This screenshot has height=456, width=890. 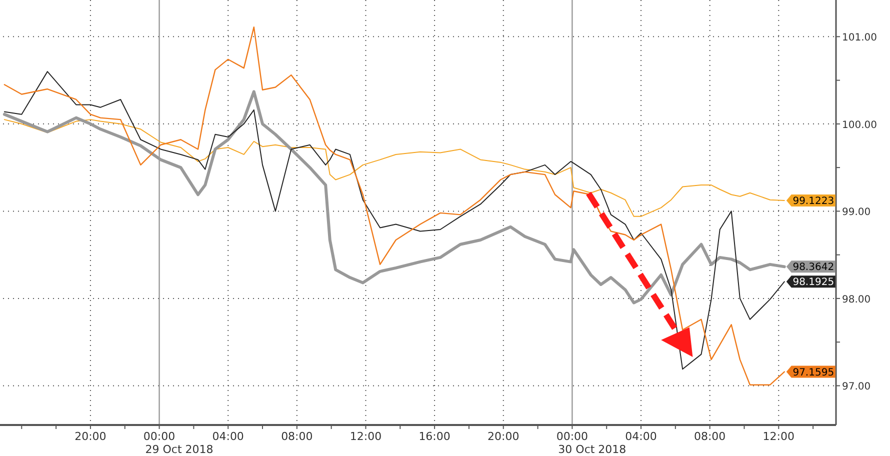 I want to click on data-label: 98.1925, so click(x=813, y=282).